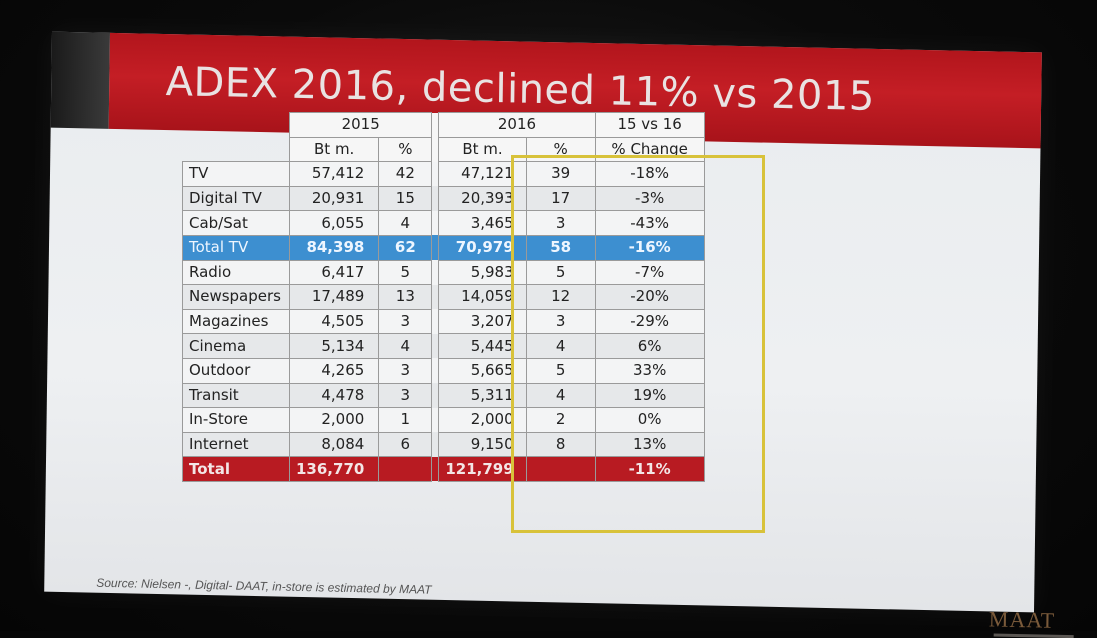  Describe the element at coordinates (560, 247) in the screenshot. I see `pct-2016-cell: 58` at that location.